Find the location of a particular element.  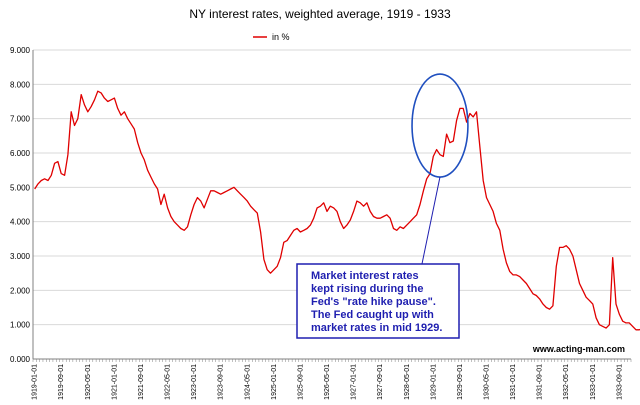

x-tick-label: 1923-01-01 is located at coordinates (194, 382).